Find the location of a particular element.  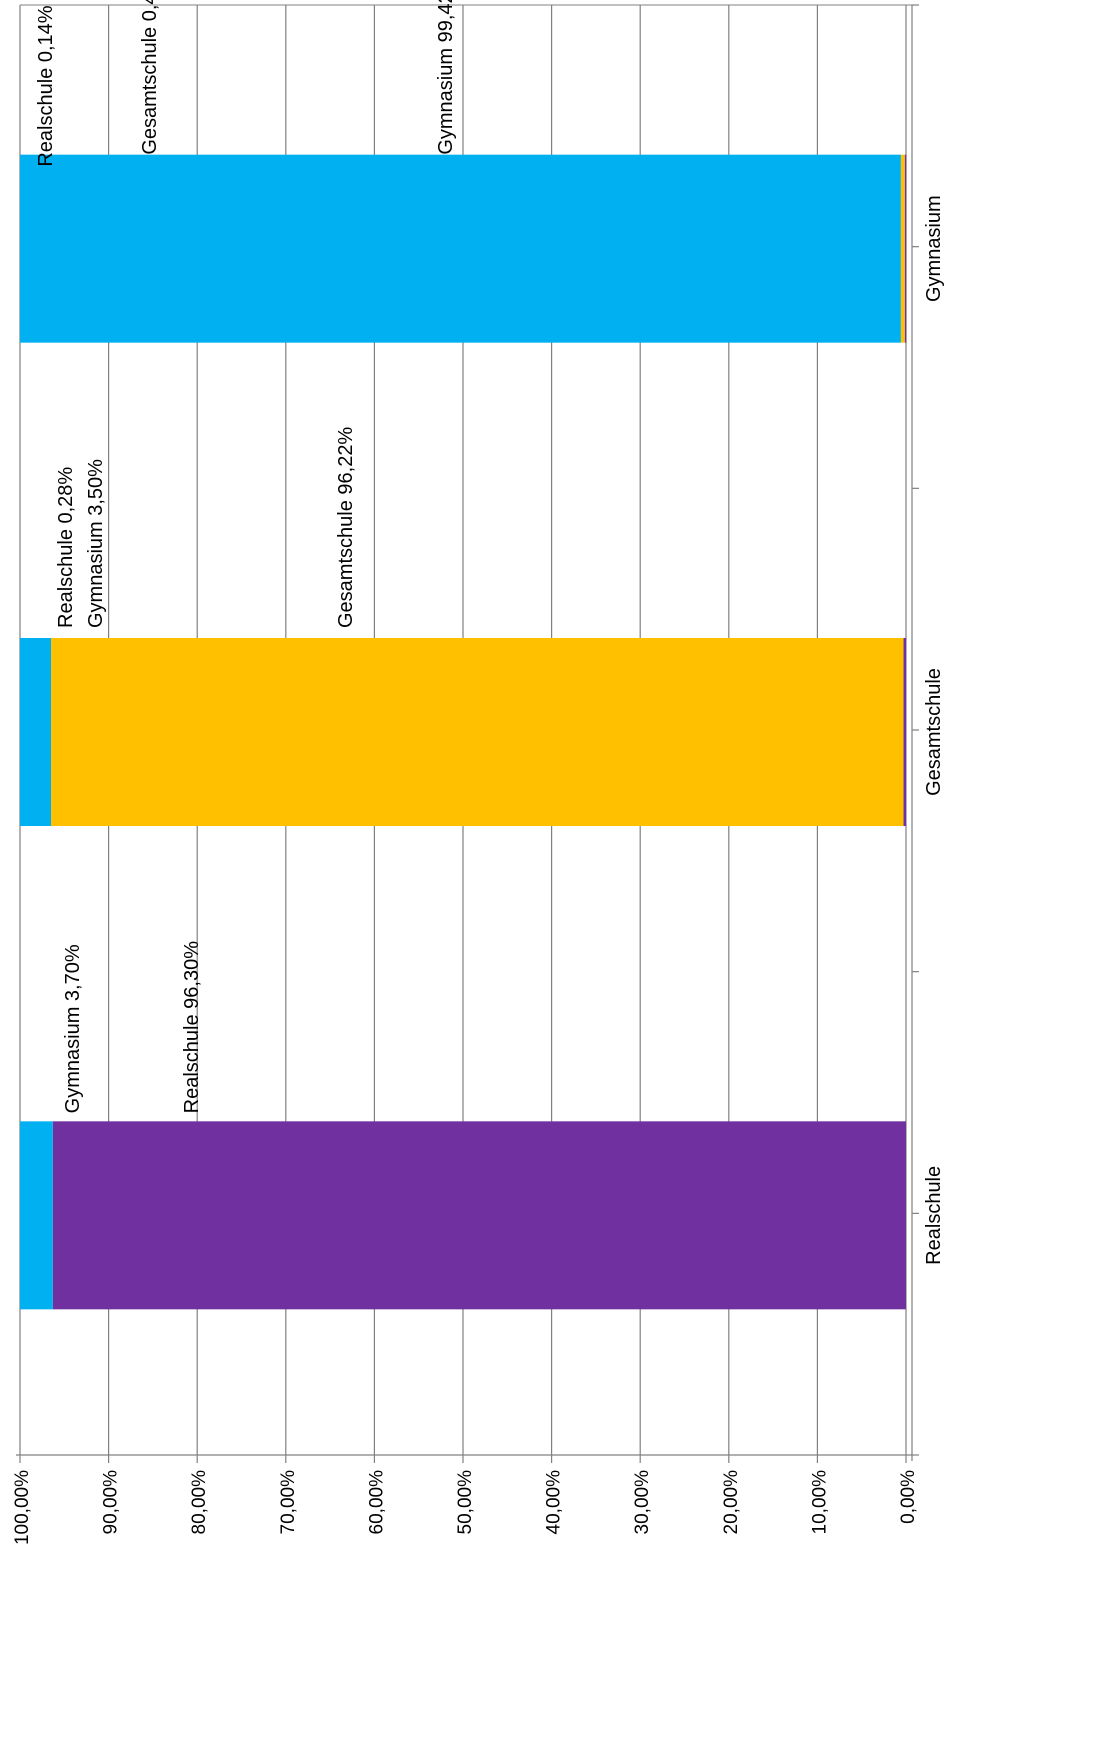

category-label-realschule: Realschule is located at coordinates (934, 1215).